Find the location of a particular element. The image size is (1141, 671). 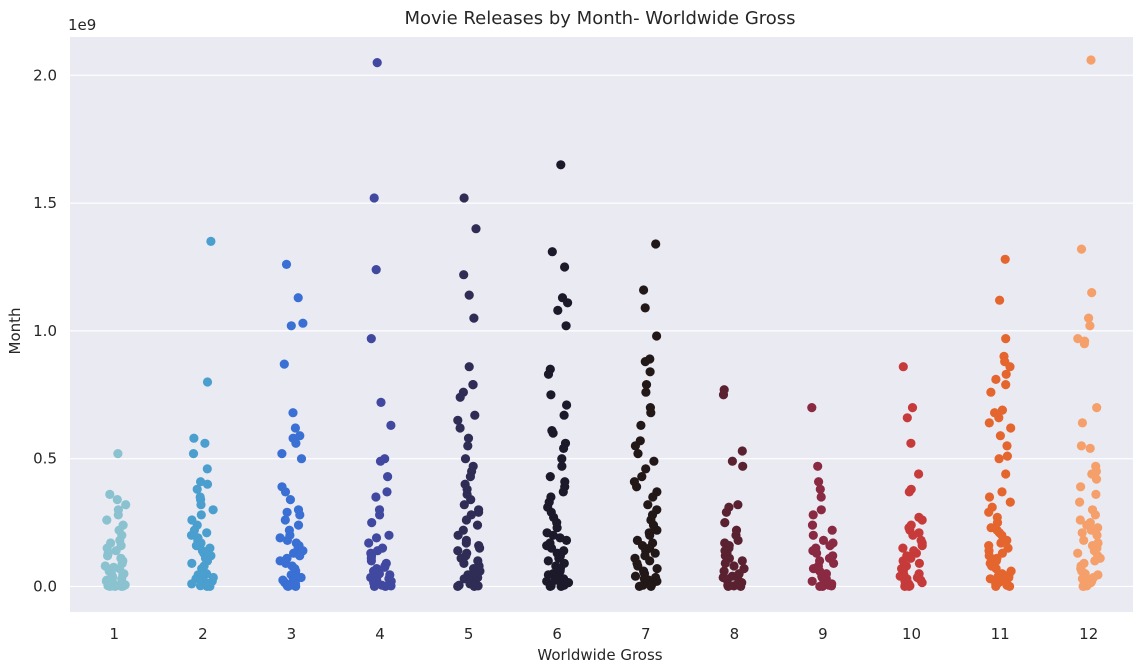

y-tick-label: 2.0 is located at coordinates (45, 75).